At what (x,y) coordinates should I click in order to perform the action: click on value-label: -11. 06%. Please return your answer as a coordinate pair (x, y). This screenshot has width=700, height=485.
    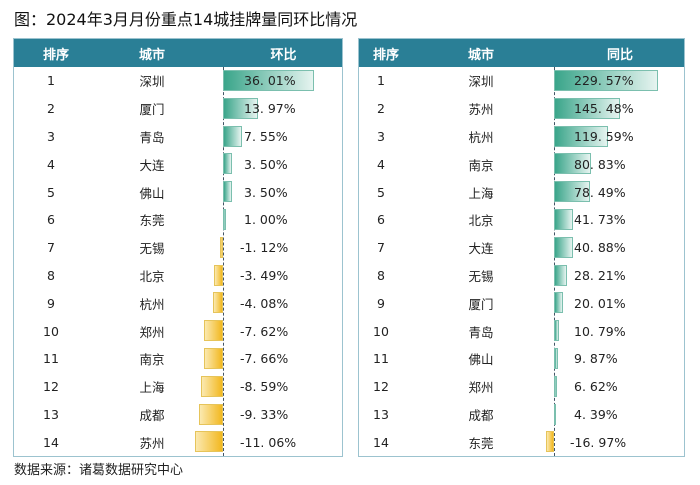
    Looking at the image, I should click on (268, 442).